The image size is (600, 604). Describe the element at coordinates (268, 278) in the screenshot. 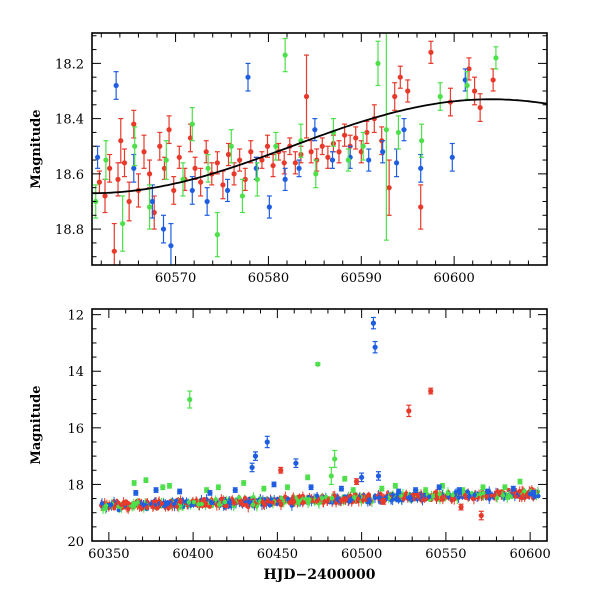

I see `x-tick-label: 60580` at that location.